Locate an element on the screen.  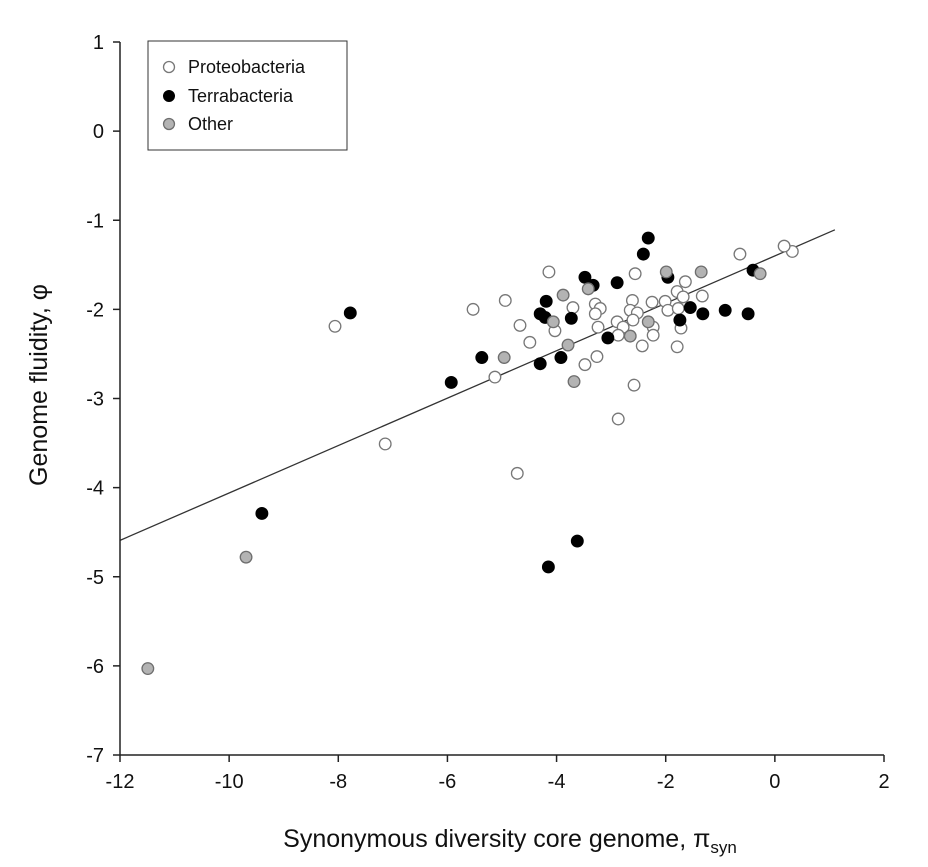
x-tick-label: 2 is located at coordinates (883, 782).